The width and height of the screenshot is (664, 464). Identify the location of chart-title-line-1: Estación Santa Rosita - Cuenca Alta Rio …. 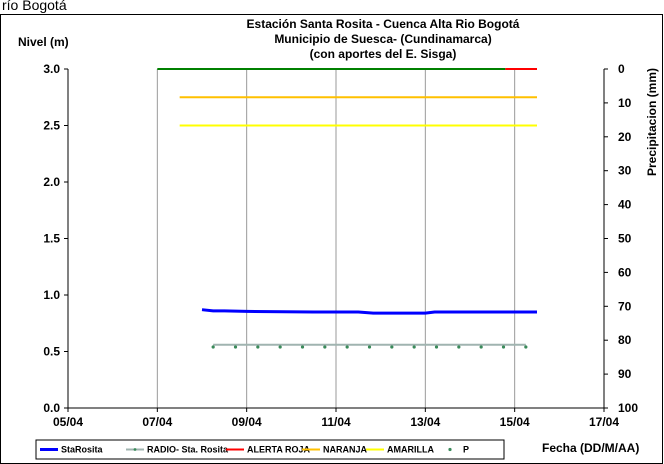
(383, 24).